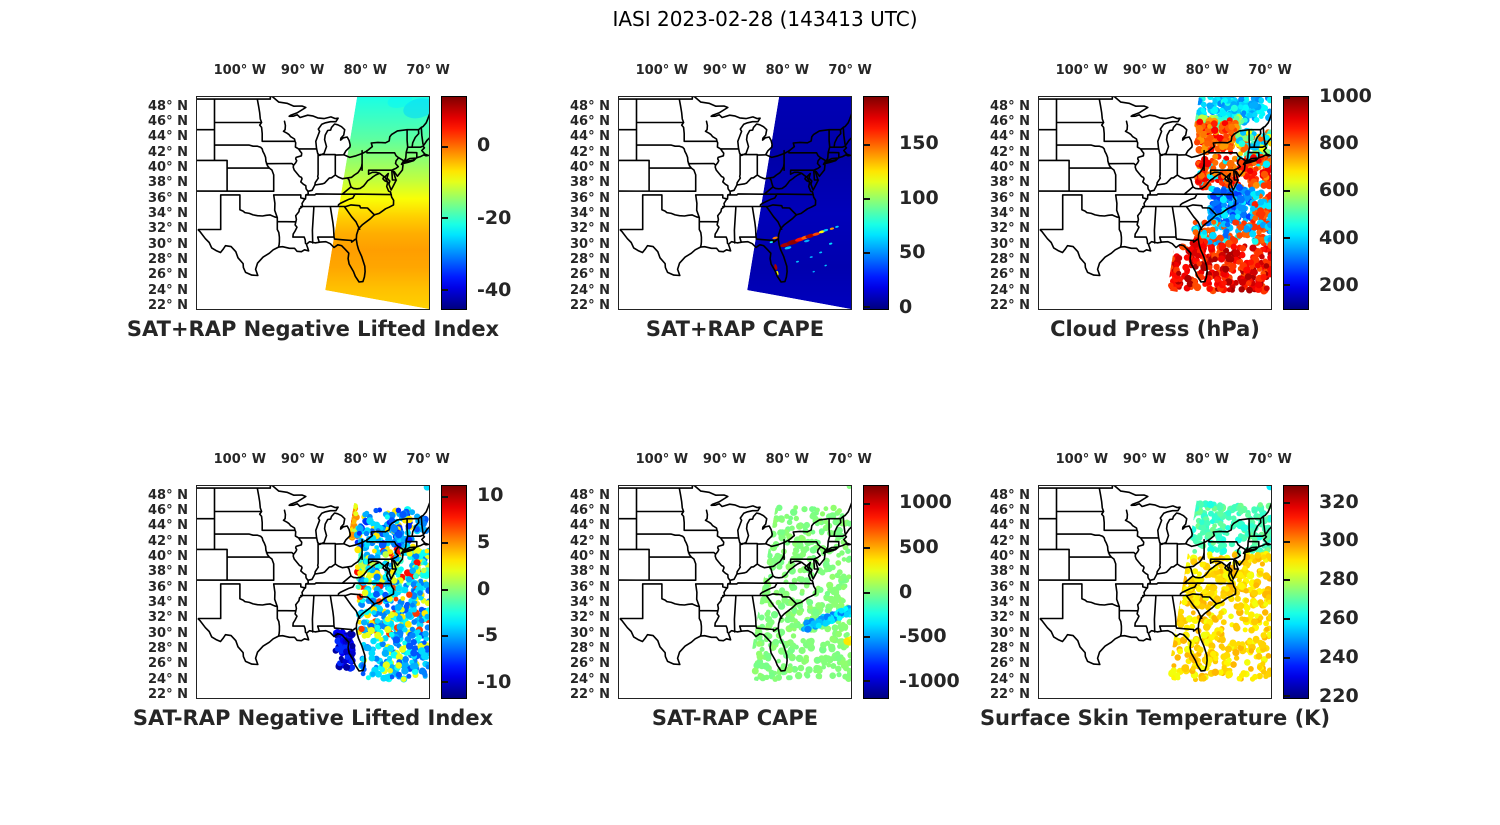  Describe the element at coordinates (488, 635) in the screenshot. I see `colorbar-tick-label: -5` at that location.